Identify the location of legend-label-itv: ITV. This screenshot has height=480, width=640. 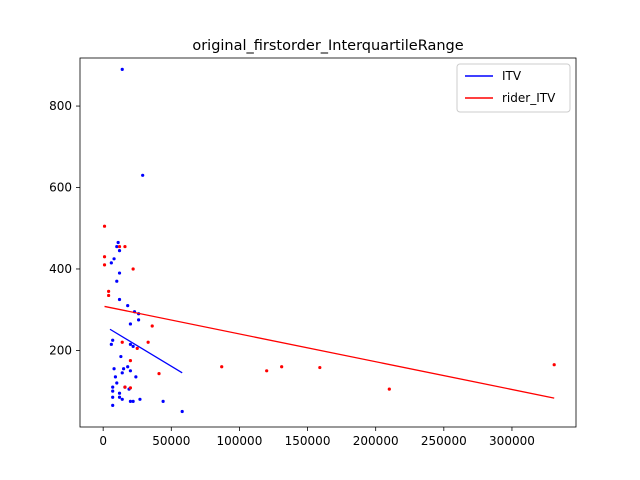
(512, 76).